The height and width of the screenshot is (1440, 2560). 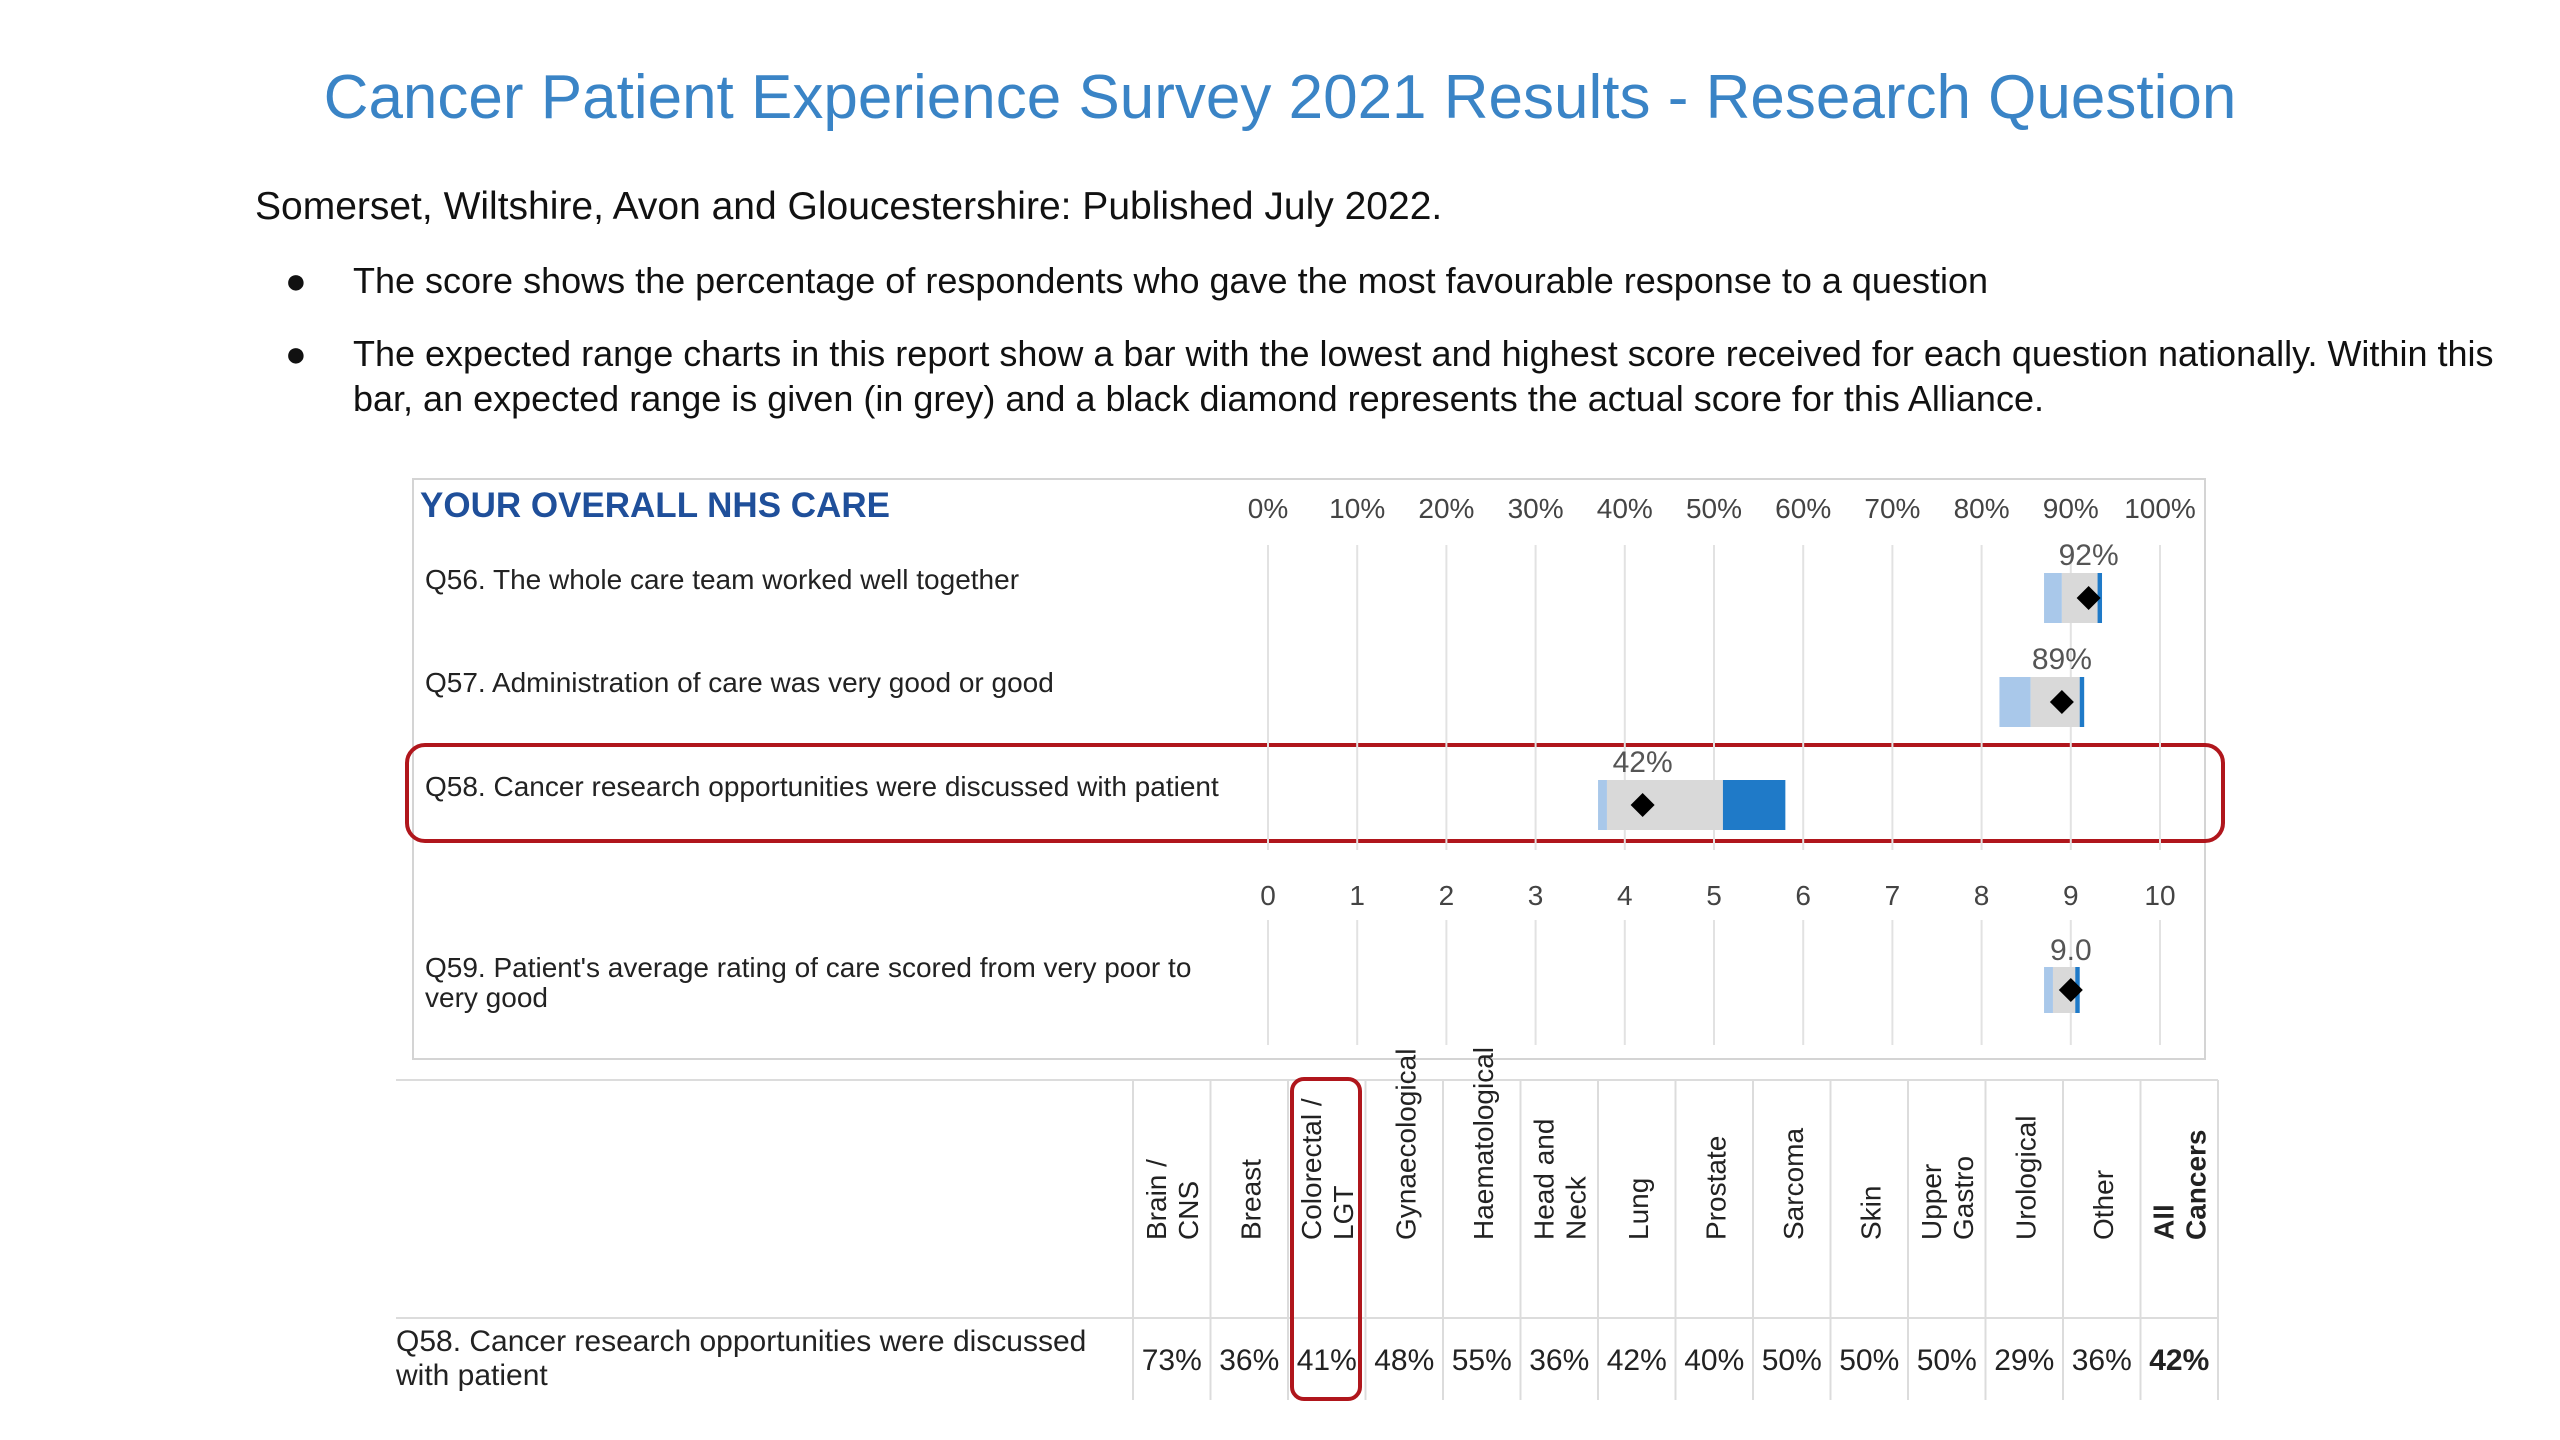 I want to click on table-column-header-line: Lung, so click(x=1638, y=1209).